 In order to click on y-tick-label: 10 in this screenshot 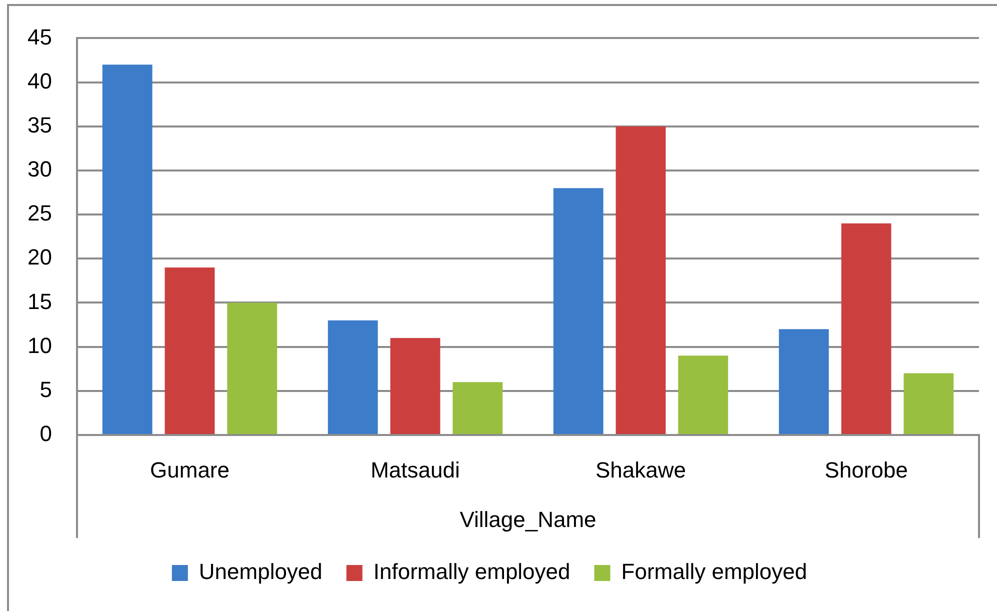, I will do `click(40, 345)`.